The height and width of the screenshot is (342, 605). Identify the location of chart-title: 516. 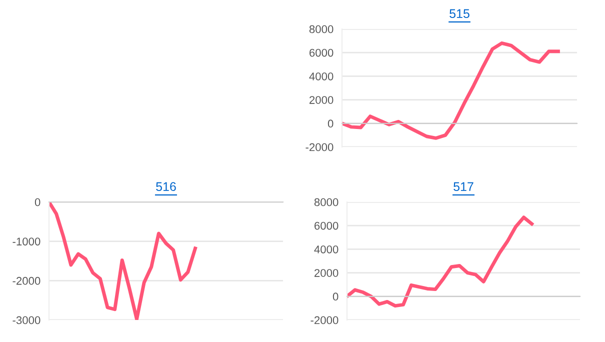
(166, 187).